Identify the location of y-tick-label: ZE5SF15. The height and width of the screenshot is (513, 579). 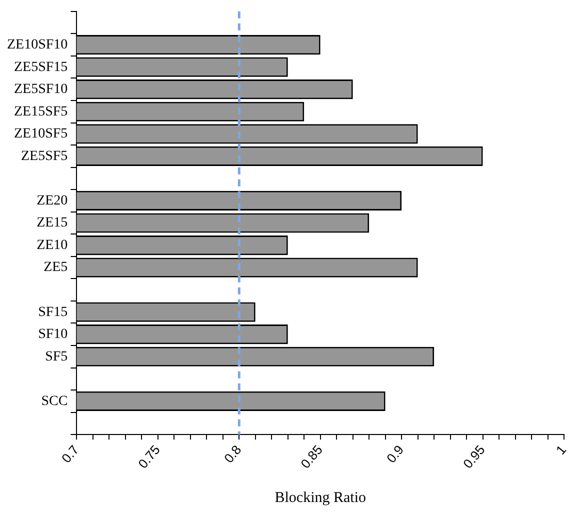
(41, 67).